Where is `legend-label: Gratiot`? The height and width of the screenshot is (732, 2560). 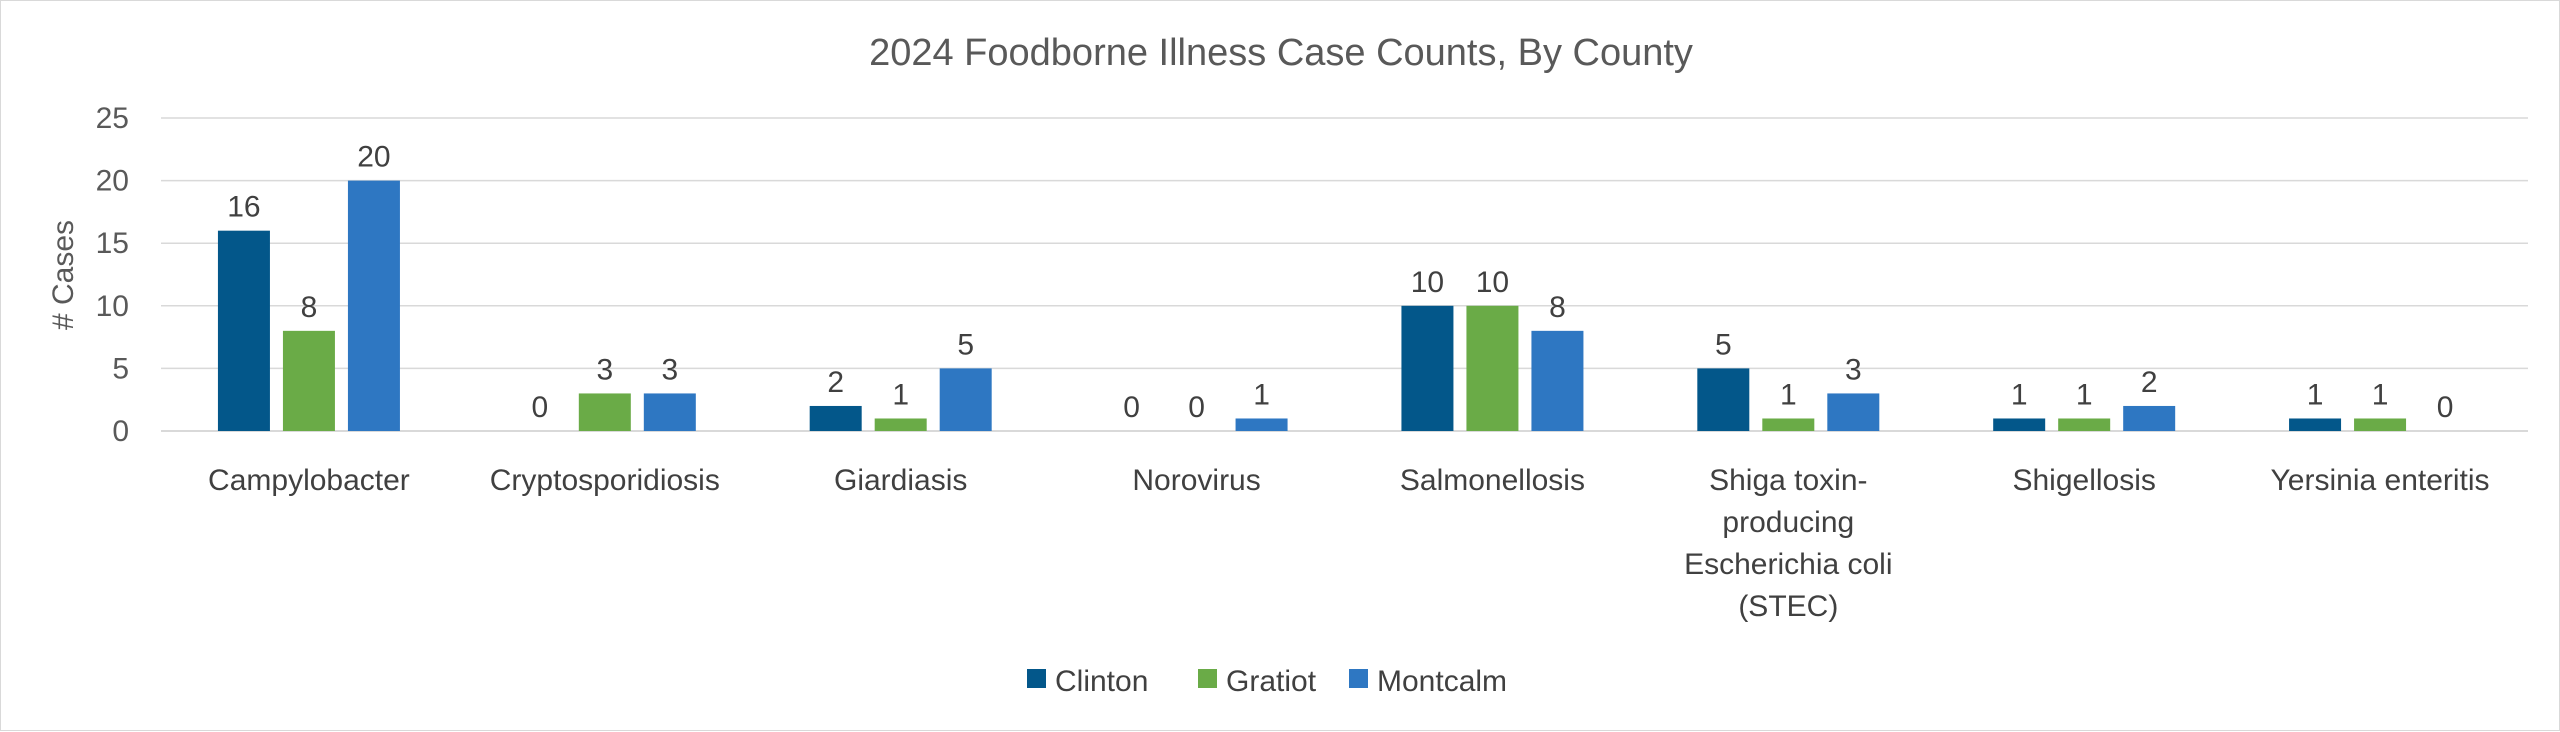
legend-label: Gratiot is located at coordinates (1271, 681).